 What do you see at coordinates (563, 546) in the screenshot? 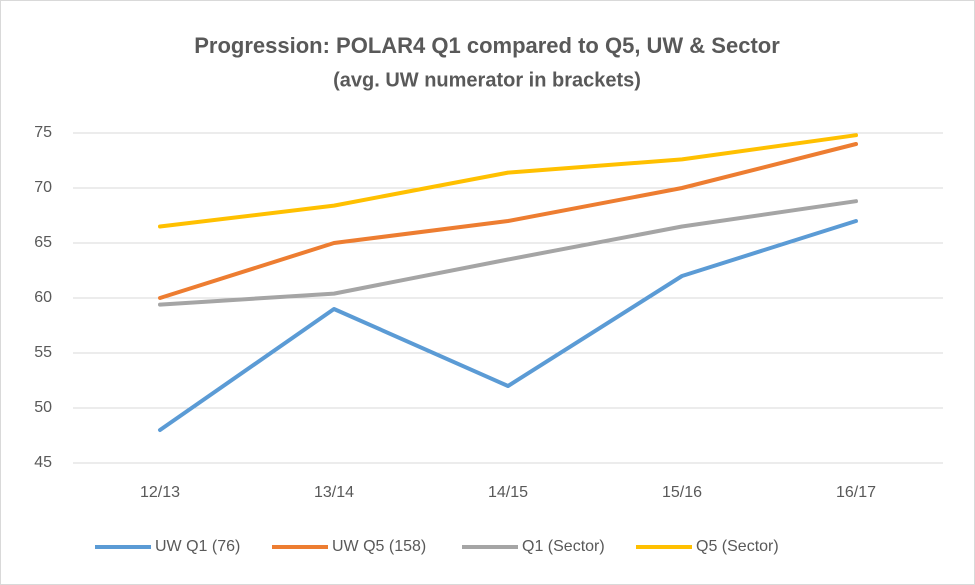
I see `legend-label: Q1 (Sector)` at bounding box center [563, 546].